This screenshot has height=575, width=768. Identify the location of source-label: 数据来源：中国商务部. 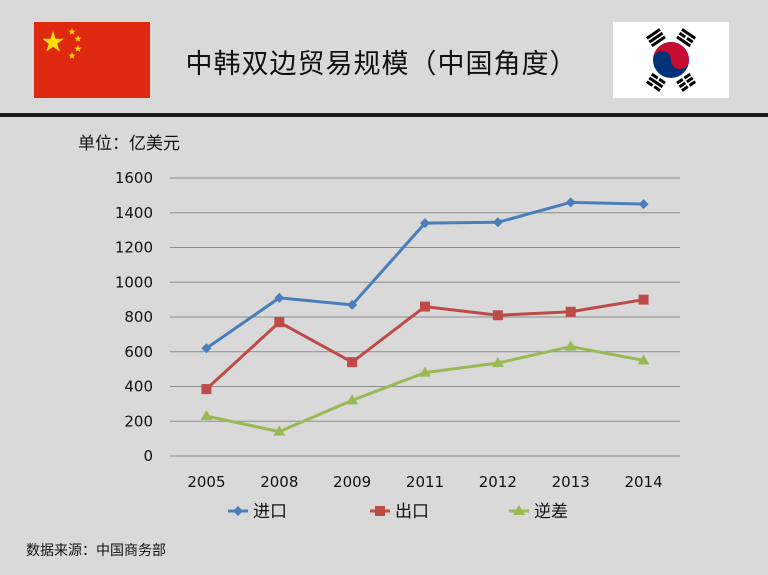
(96, 551).